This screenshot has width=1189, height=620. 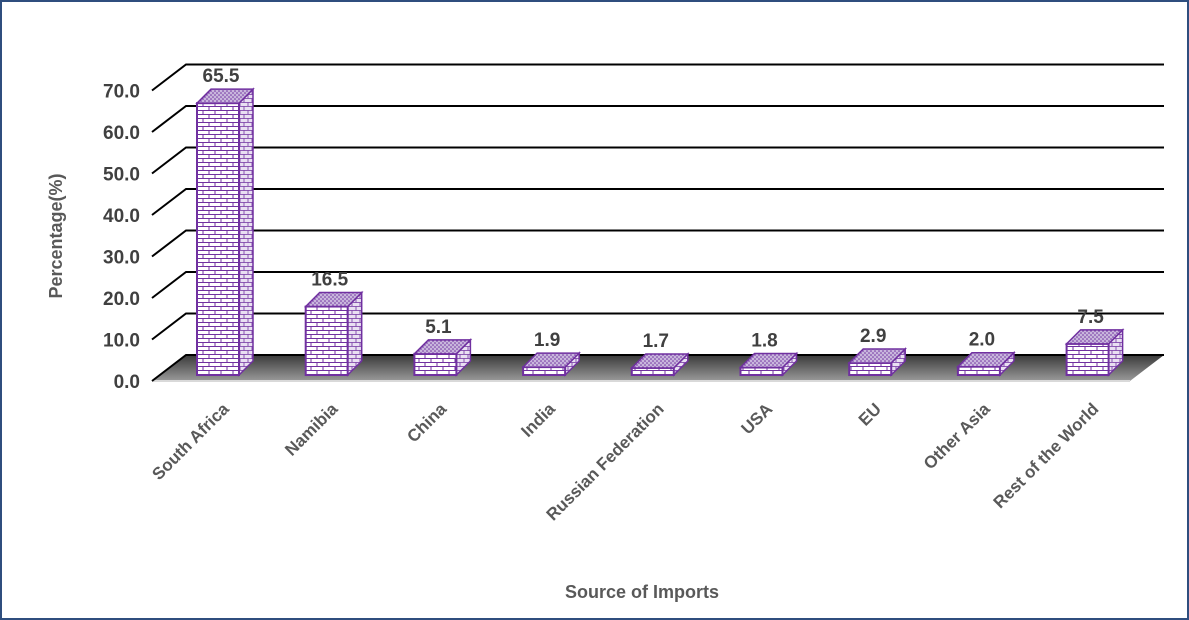 What do you see at coordinates (121, 299) in the screenshot?
I see `y-tick-label: 20.0` at bounding box center [121, 299].